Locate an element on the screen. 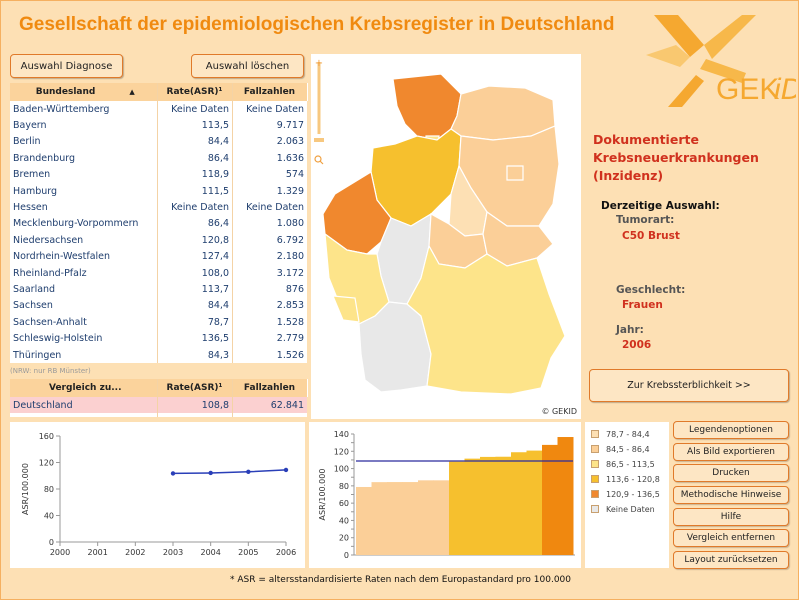  table-row: Niedersachsen 120,8 6.792 is located at coordinates (158, 240).